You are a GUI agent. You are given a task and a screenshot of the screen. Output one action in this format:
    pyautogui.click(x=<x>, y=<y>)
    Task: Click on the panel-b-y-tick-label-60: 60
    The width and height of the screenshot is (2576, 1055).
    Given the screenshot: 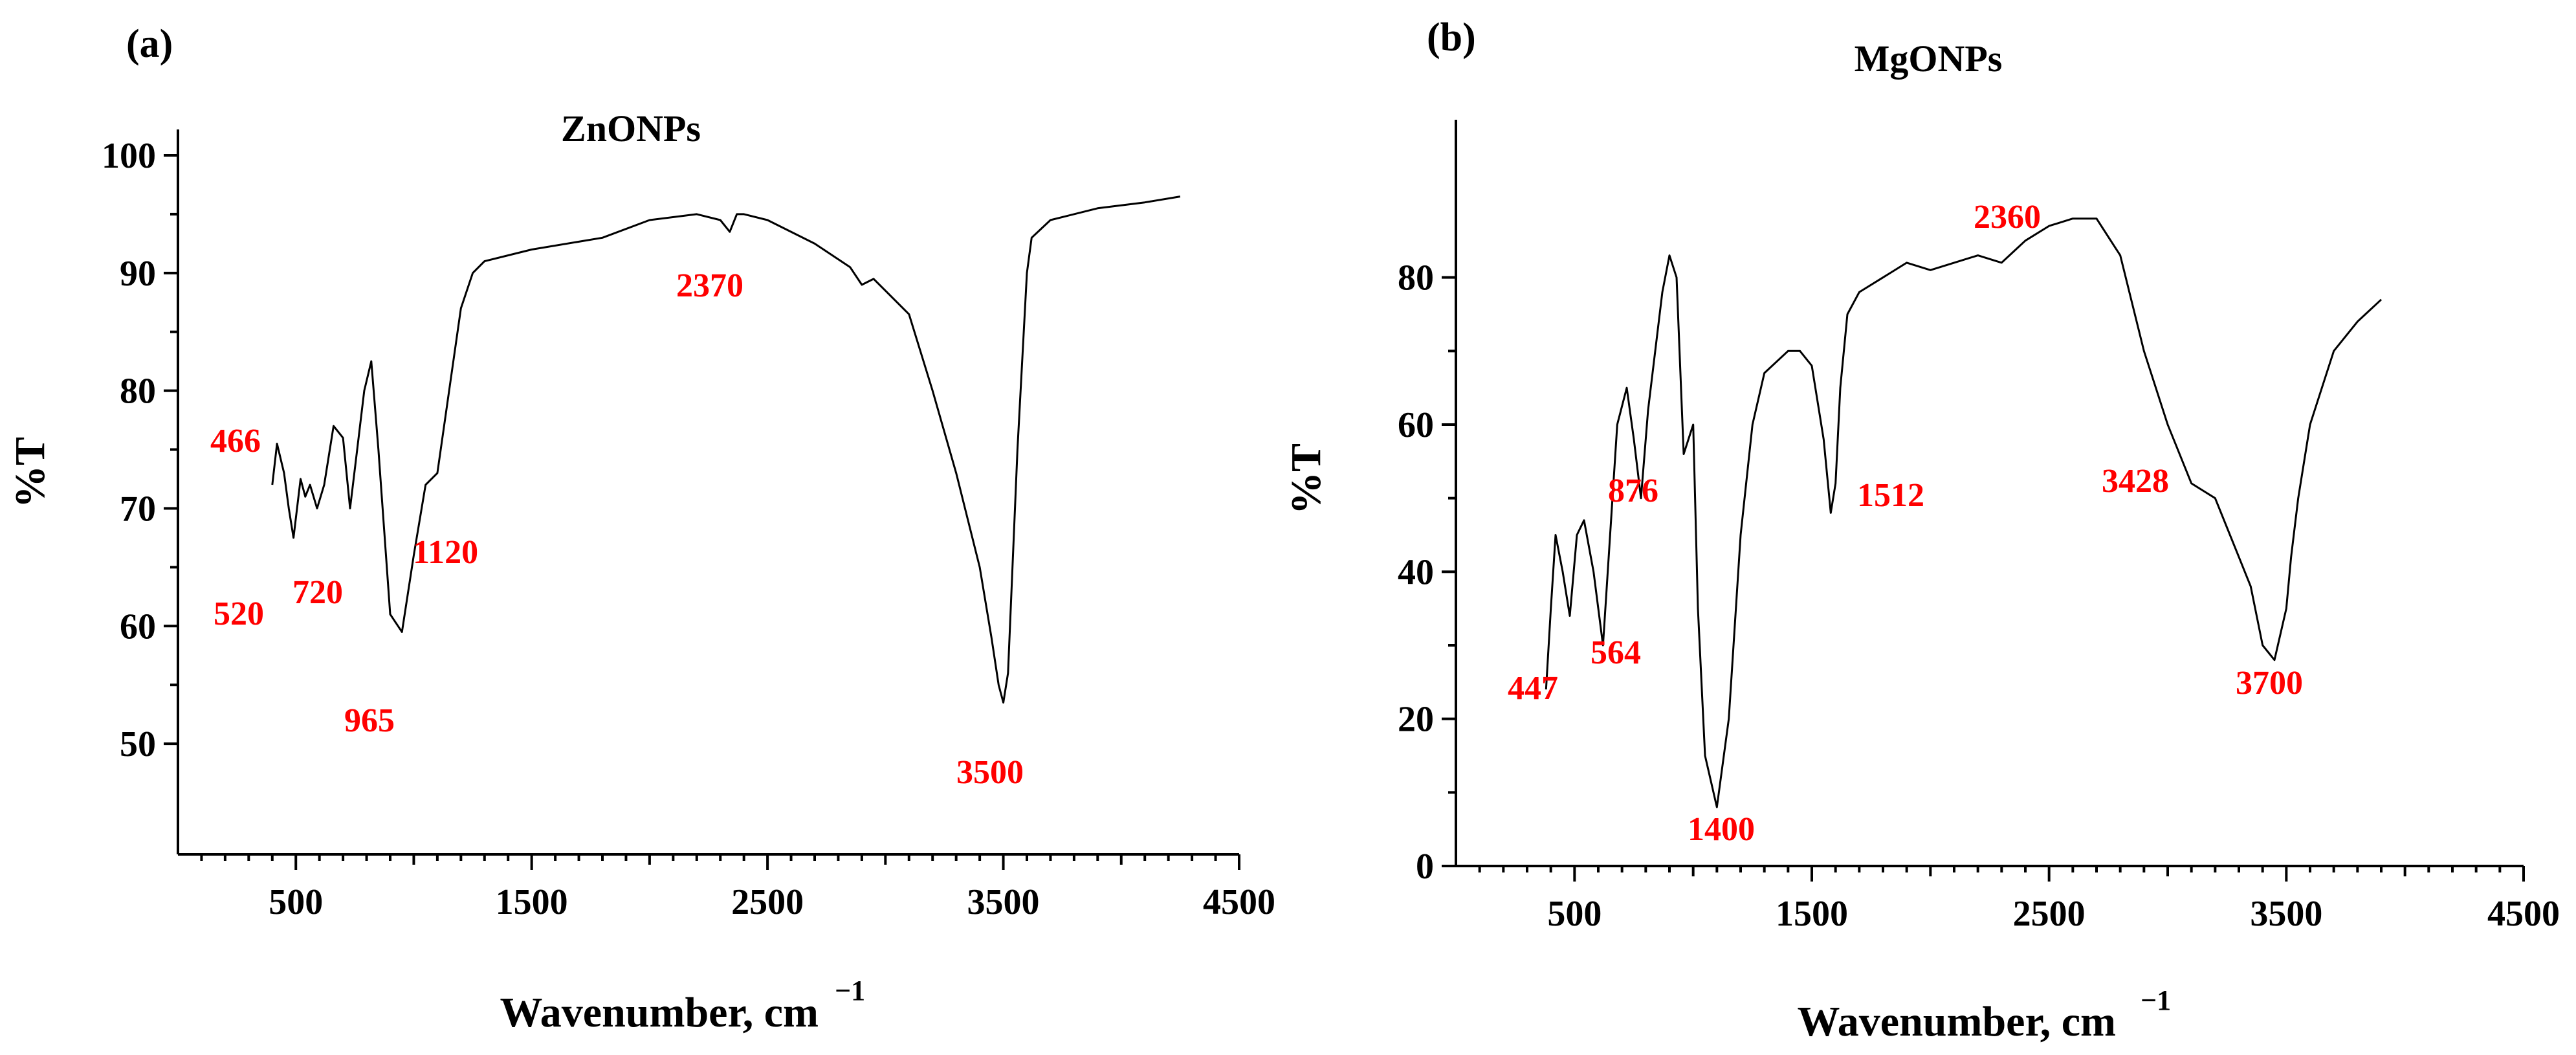 What is the action you would take?
    pyautogui.click(x=1416, y=425)
    